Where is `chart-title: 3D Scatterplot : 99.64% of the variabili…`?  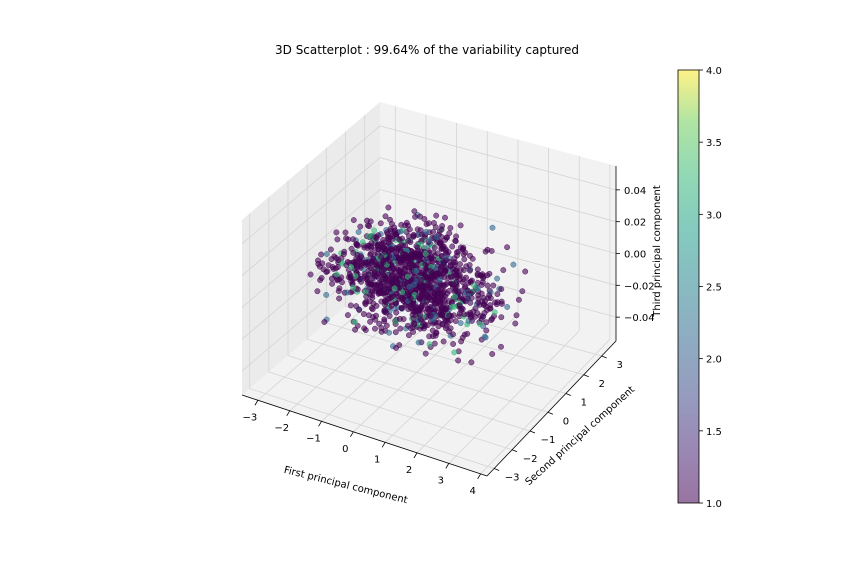
chart-title: 3D Scatterplot : 99.64% of the variabili… is located at coordinates (427, 50).